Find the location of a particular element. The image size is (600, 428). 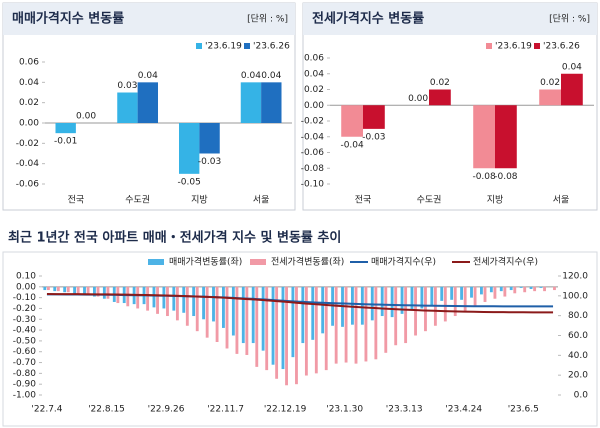

data-label: 0.02 is located at coordinates (440, 83).